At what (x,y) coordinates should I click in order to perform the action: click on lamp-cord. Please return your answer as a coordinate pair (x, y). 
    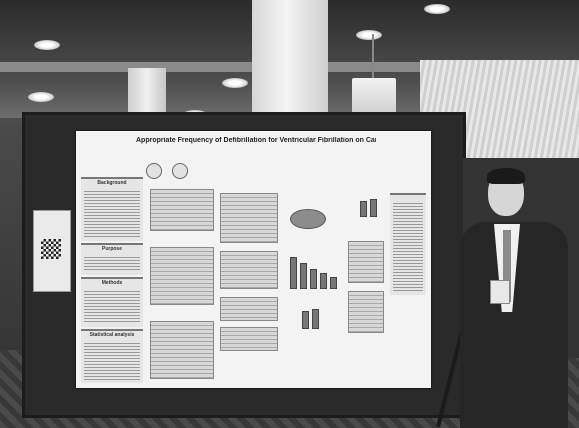
    Looking at the image, I should click on (373, 56).